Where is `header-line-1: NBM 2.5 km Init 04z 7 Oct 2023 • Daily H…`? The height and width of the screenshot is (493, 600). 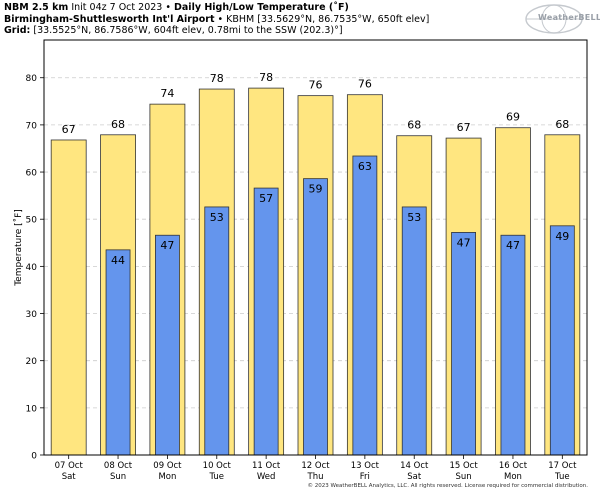
header-line-1: NBM 2.5 km Init 04z 7 Oct 2023 • Daily H… is located at coordinates (216, 8).